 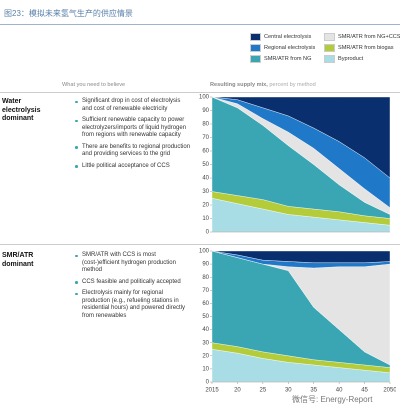 I want to click on column-header-main: Resulting supply mix,, so click(x=239, y=85).